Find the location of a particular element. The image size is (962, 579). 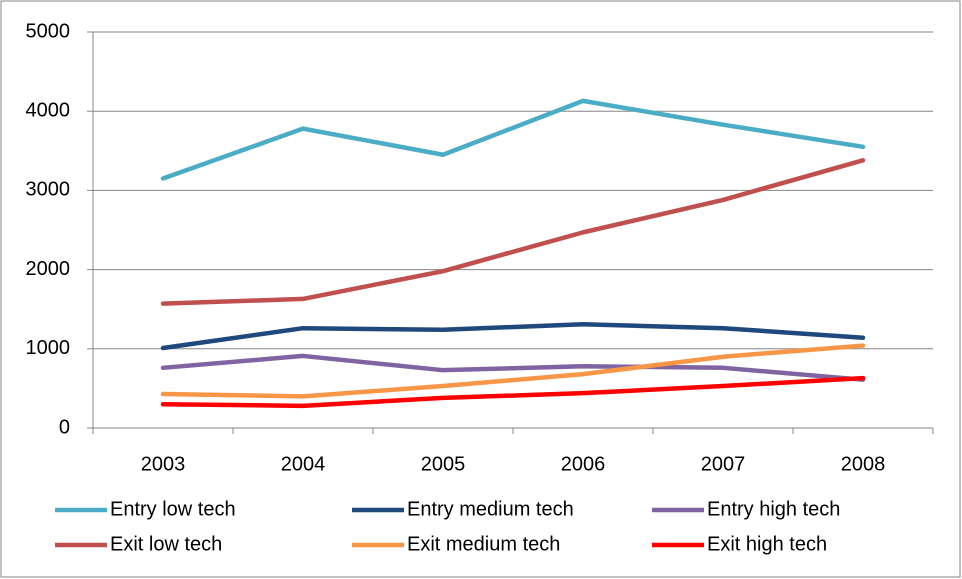

legend-label: Entry low tech is located at coordinates (173, 509).